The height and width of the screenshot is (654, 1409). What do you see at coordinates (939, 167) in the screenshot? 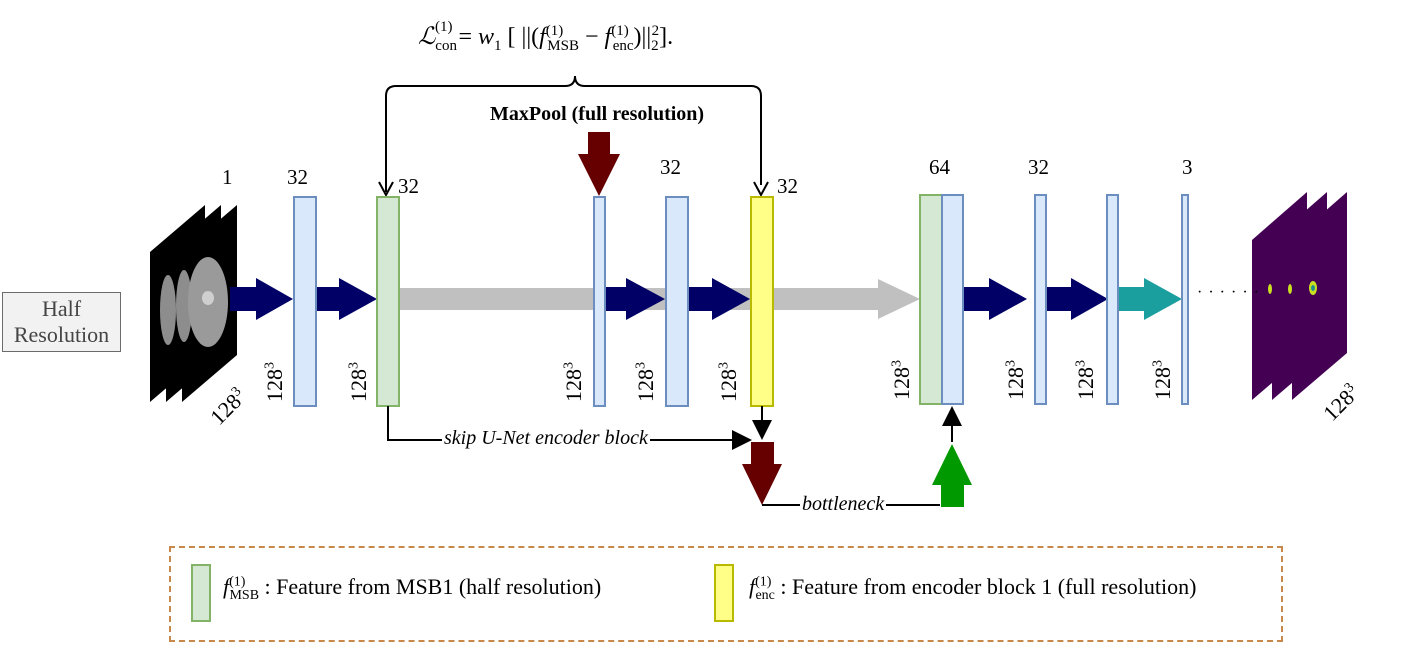
I see `channel-count: 64` at bounding box center [939, 167].